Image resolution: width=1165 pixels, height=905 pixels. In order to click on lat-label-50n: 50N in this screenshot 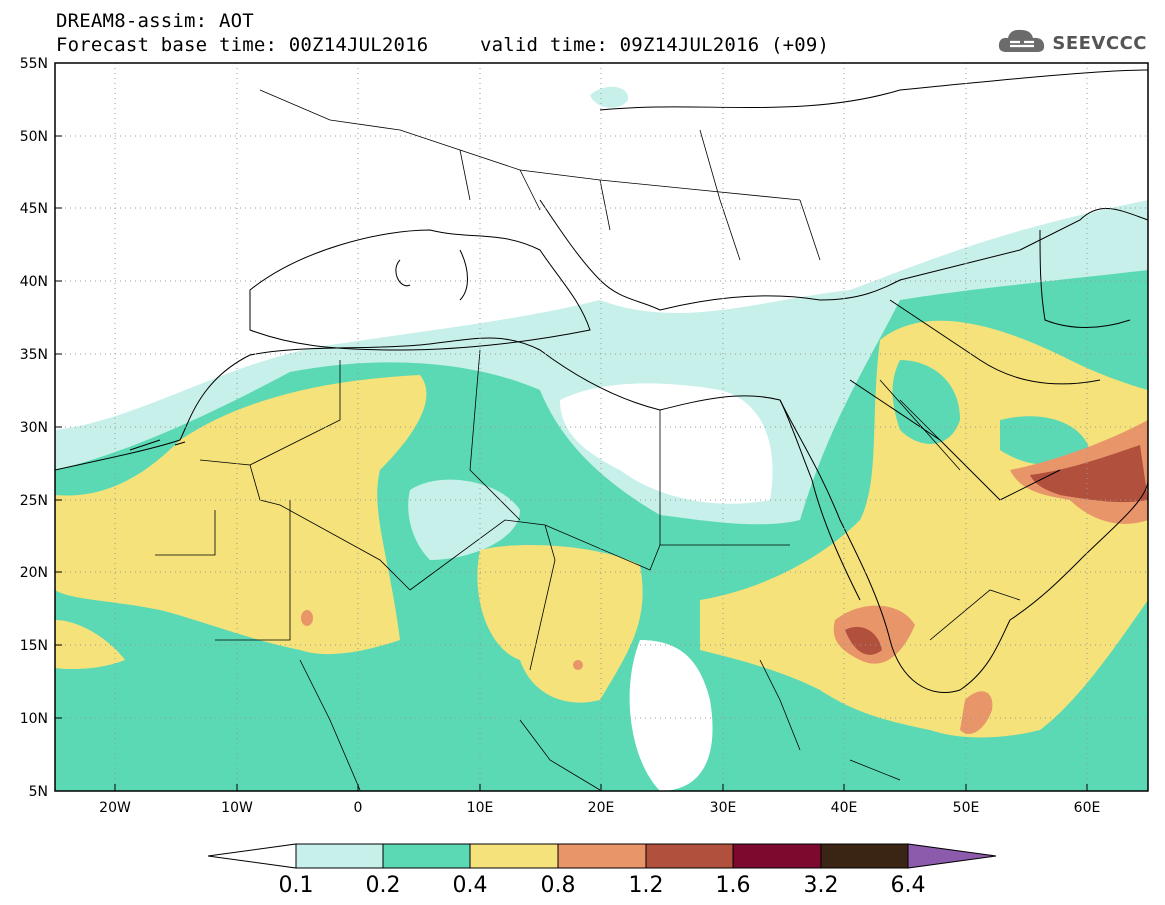, I will do `click(34, 137)`.